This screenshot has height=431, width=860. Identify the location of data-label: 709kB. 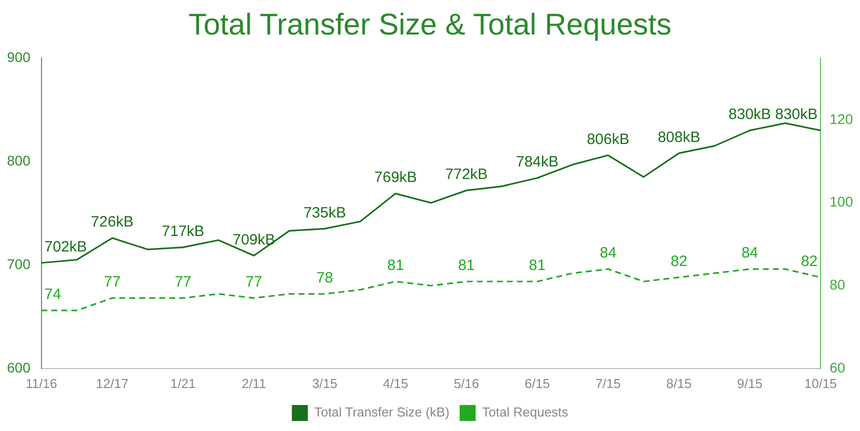
(254, 239).